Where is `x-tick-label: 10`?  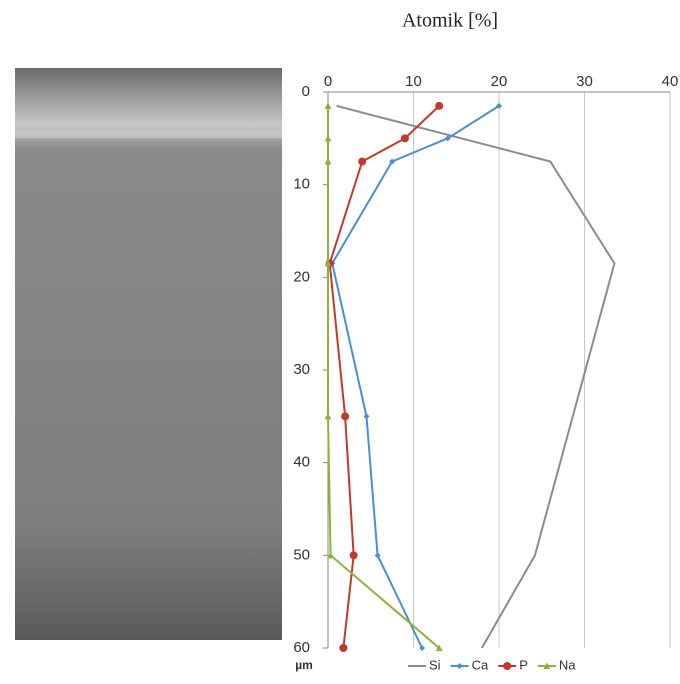 x-tick-label: 10 is located at coordinates (413, 81).